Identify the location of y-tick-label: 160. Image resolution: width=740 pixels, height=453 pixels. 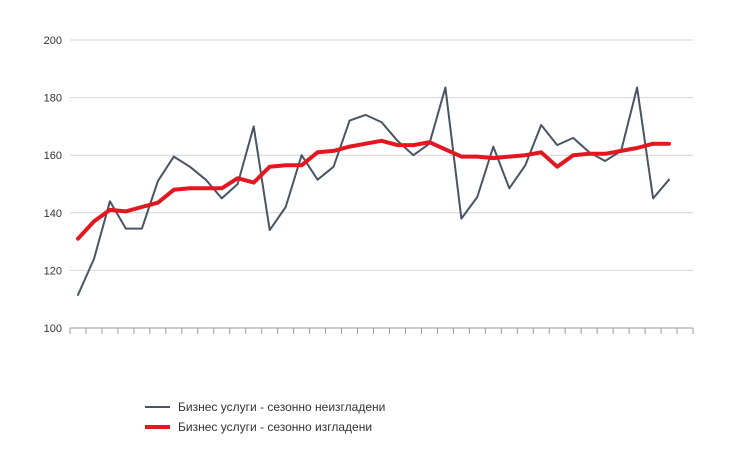
(53, 156).